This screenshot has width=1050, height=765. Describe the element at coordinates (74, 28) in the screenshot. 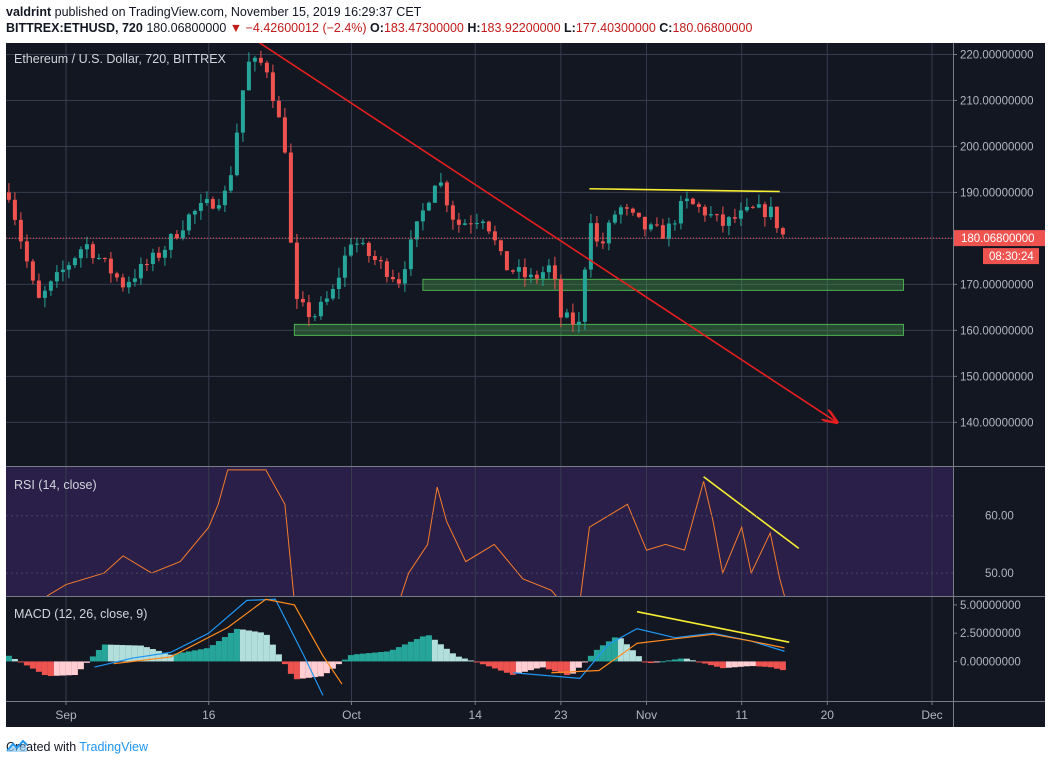

I see `symbol-line: BITTREX:ETHUSD, 720` at that location.